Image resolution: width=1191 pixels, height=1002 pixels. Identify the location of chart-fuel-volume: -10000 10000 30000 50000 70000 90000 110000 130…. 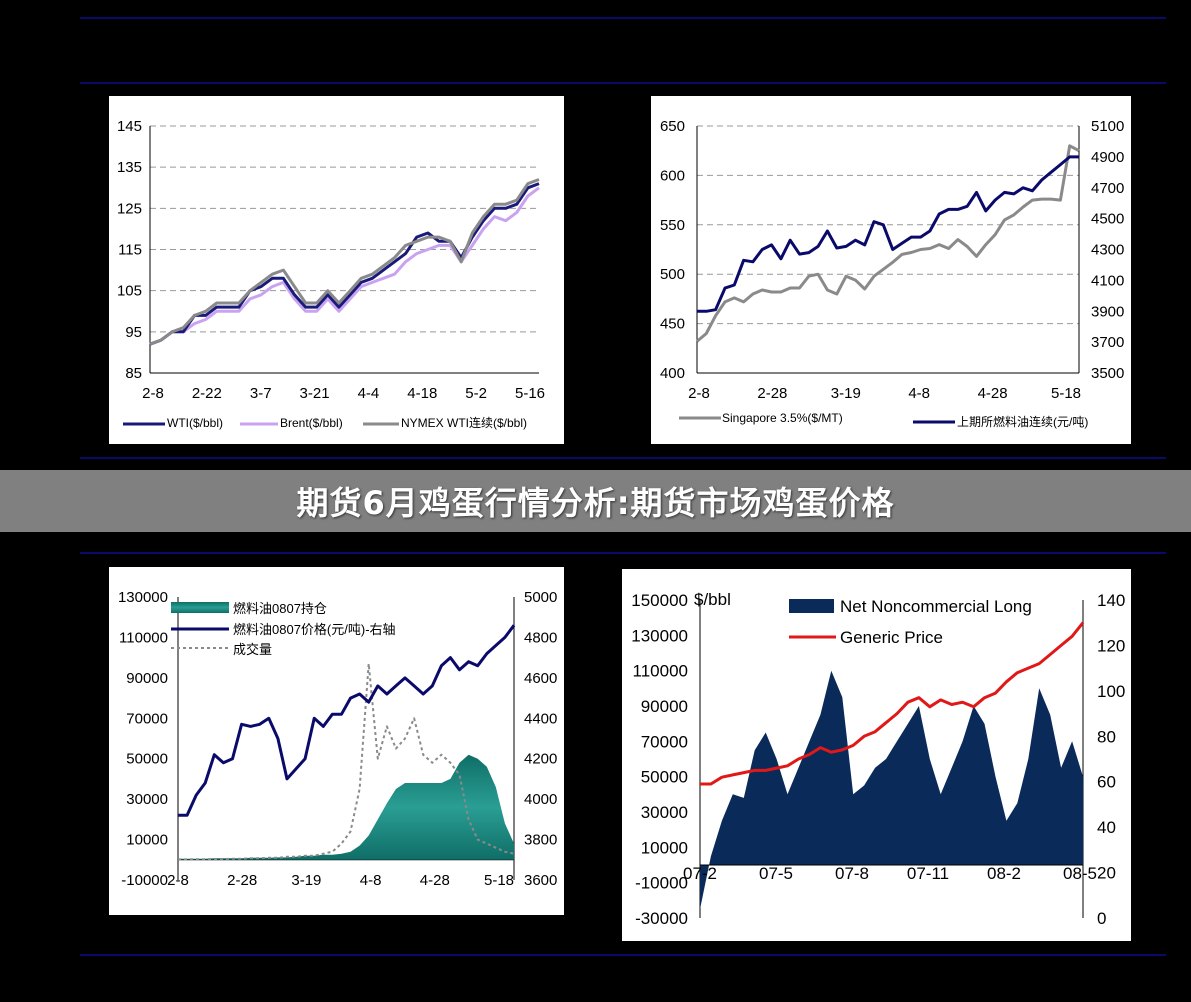
(337, 739).